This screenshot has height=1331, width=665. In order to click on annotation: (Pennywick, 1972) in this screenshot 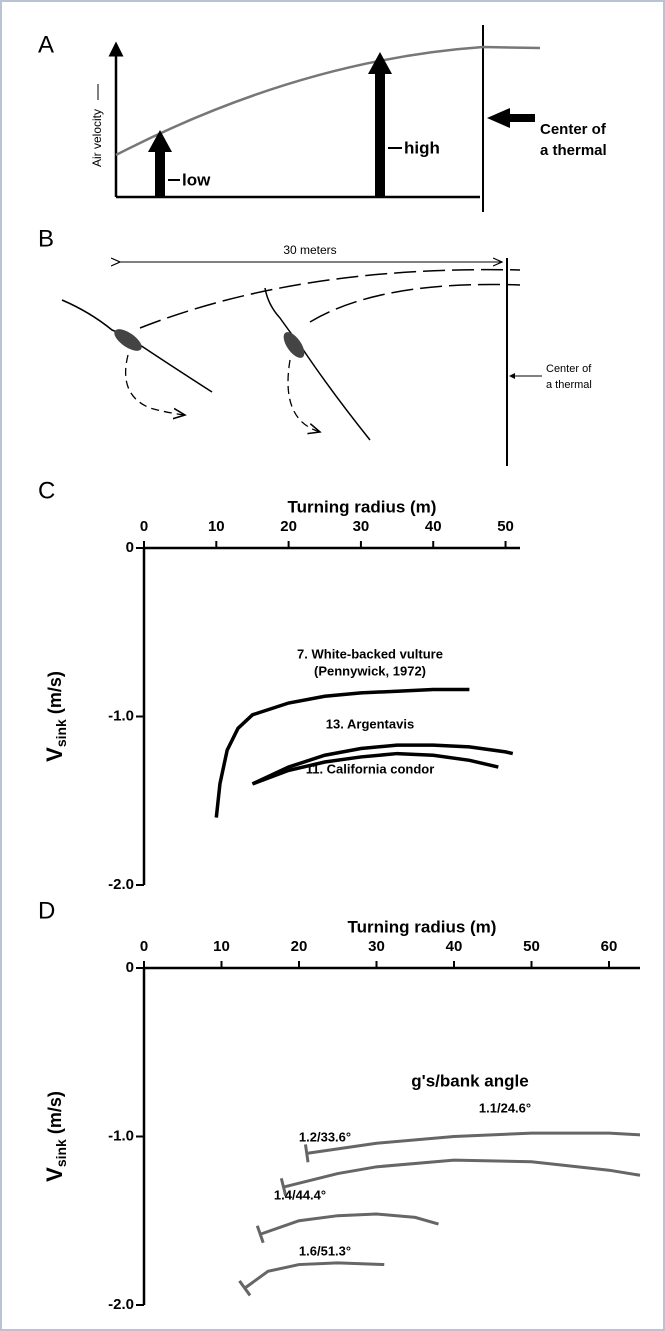, I will do `click(370, 670)`.